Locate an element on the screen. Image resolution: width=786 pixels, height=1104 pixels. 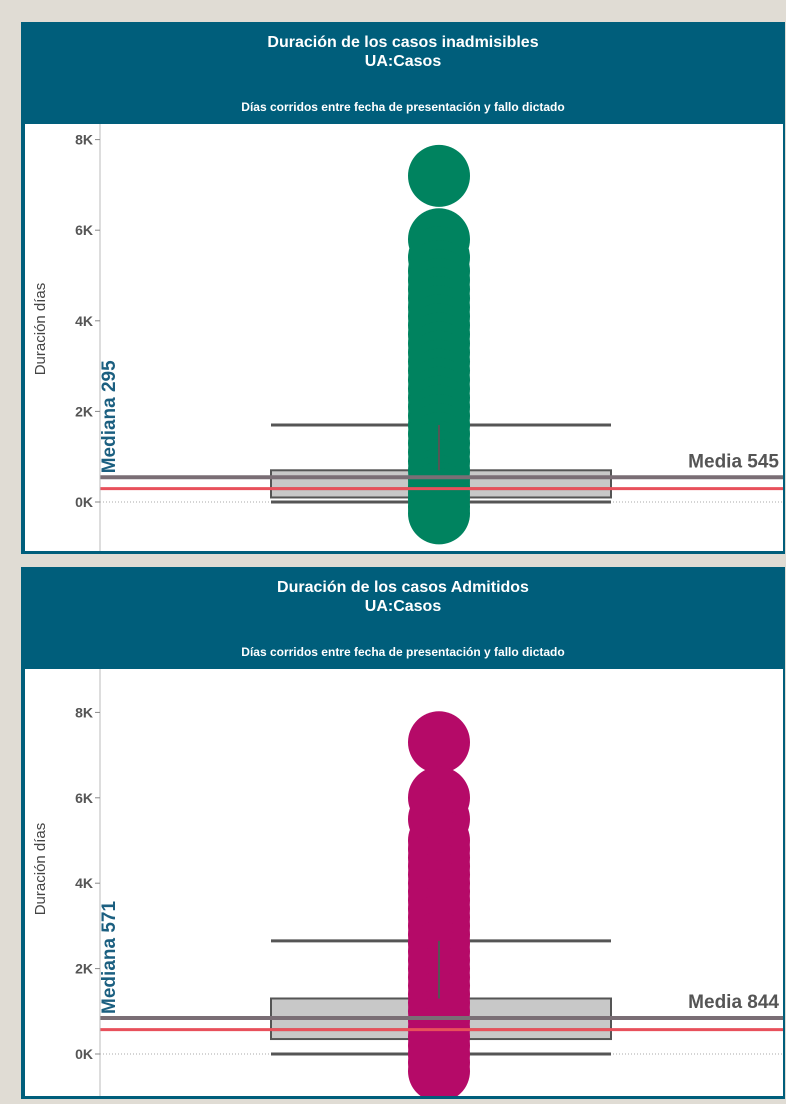
median-label: Mediana 571 is located at coordinates (109, 957).